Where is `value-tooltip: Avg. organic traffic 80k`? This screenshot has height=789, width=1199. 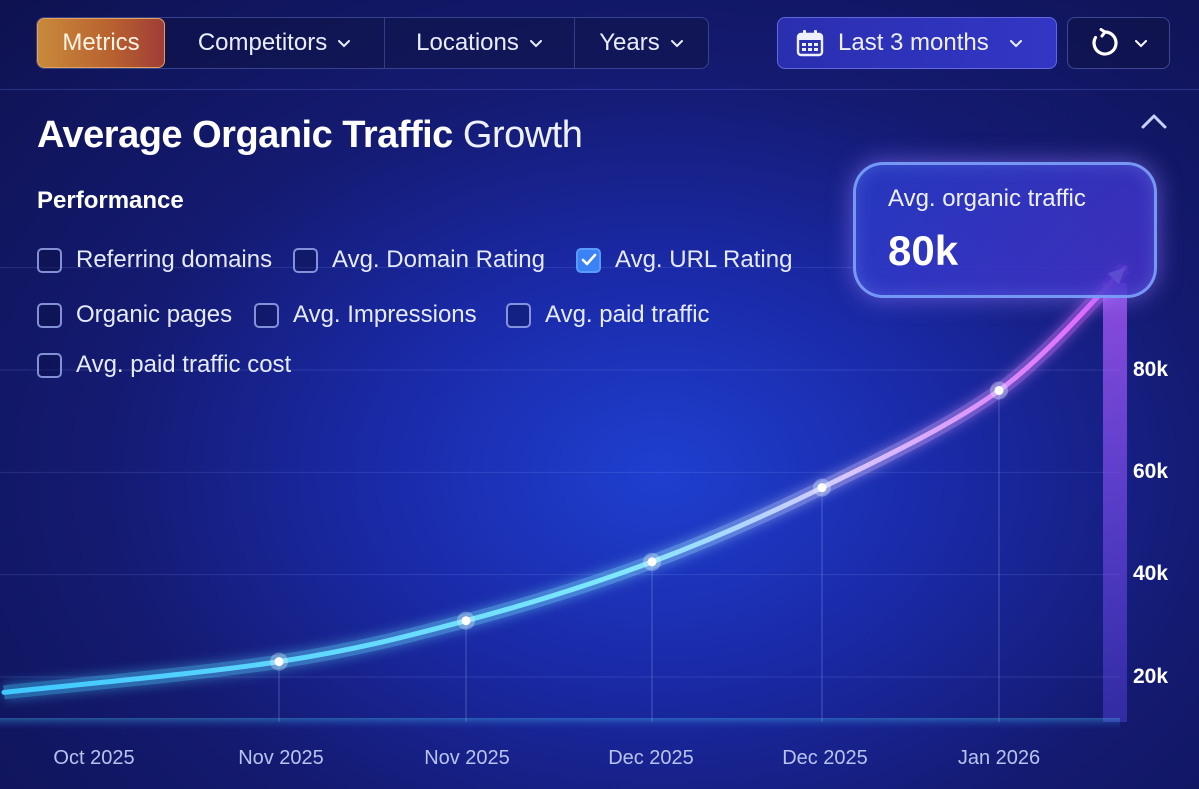
value-tooltip: Avg. organic traffic 80k is located at coordinates (1005, 230).